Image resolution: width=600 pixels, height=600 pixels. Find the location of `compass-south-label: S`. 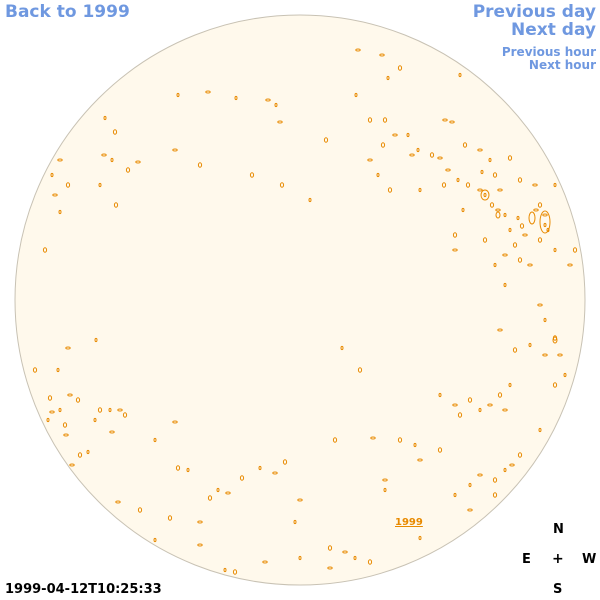

compass-south-label: S is located at coordinates (557, 589).